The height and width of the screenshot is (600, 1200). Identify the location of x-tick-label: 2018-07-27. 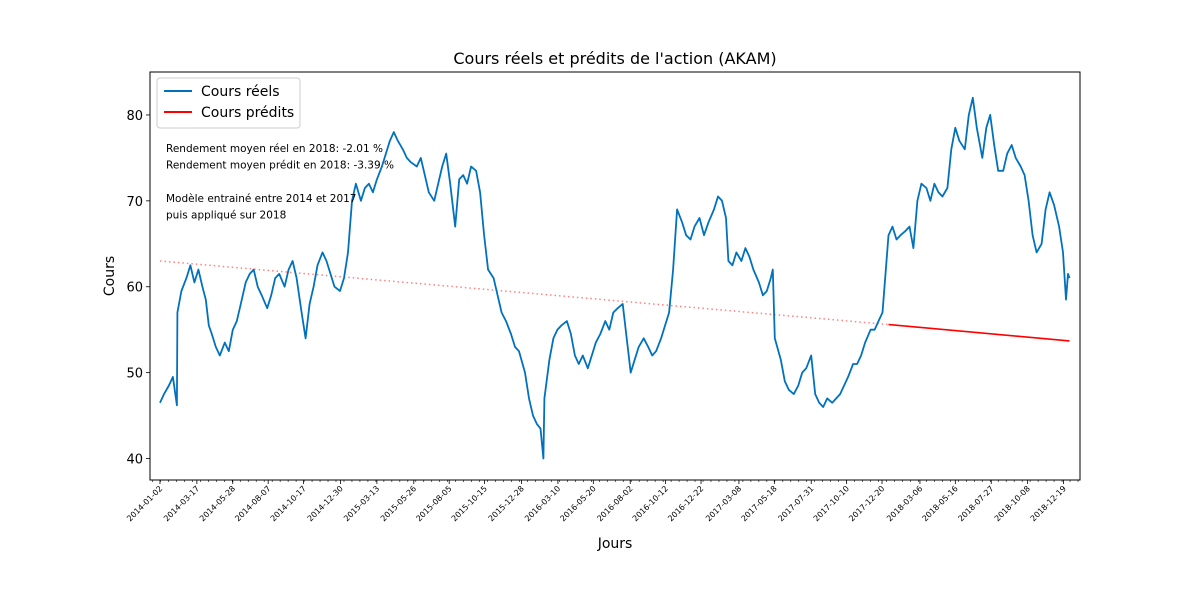
(975, 503).